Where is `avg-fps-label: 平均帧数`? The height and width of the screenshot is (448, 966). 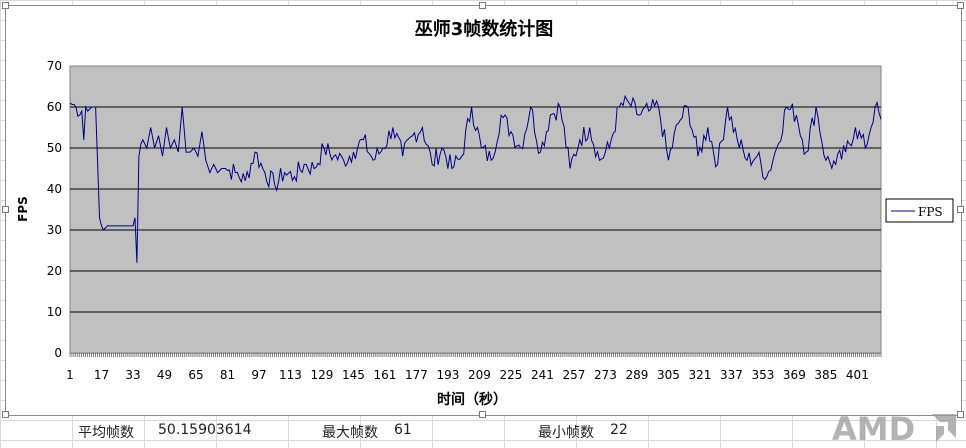 avg-fps-label: 平均帧数 is located at coordinates (106, 433).